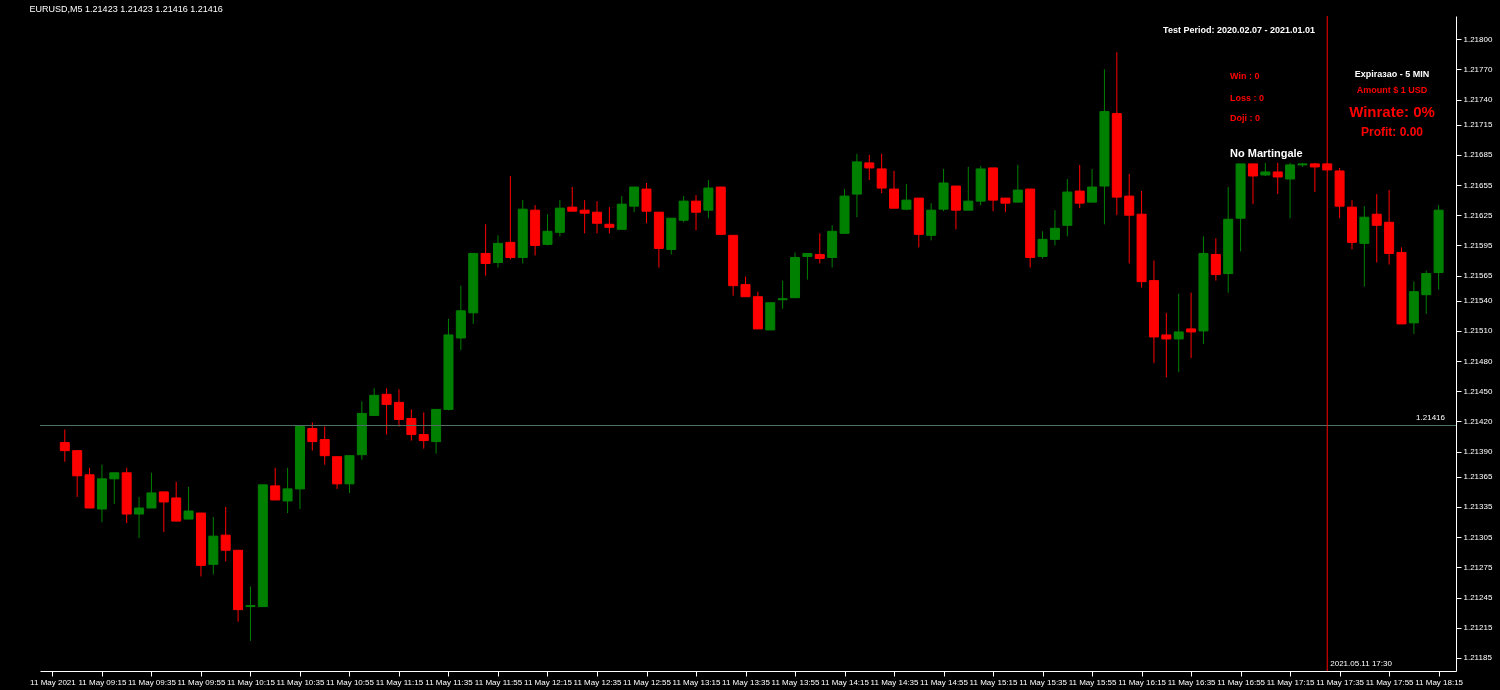 Image resolution: width=1500 pixels, height=690 pixels. What do you see at coordinates (1192, 682) in the screenshot?
I see `x-tick-label: 11 May 16:35` at bounding box center [1192, 682].